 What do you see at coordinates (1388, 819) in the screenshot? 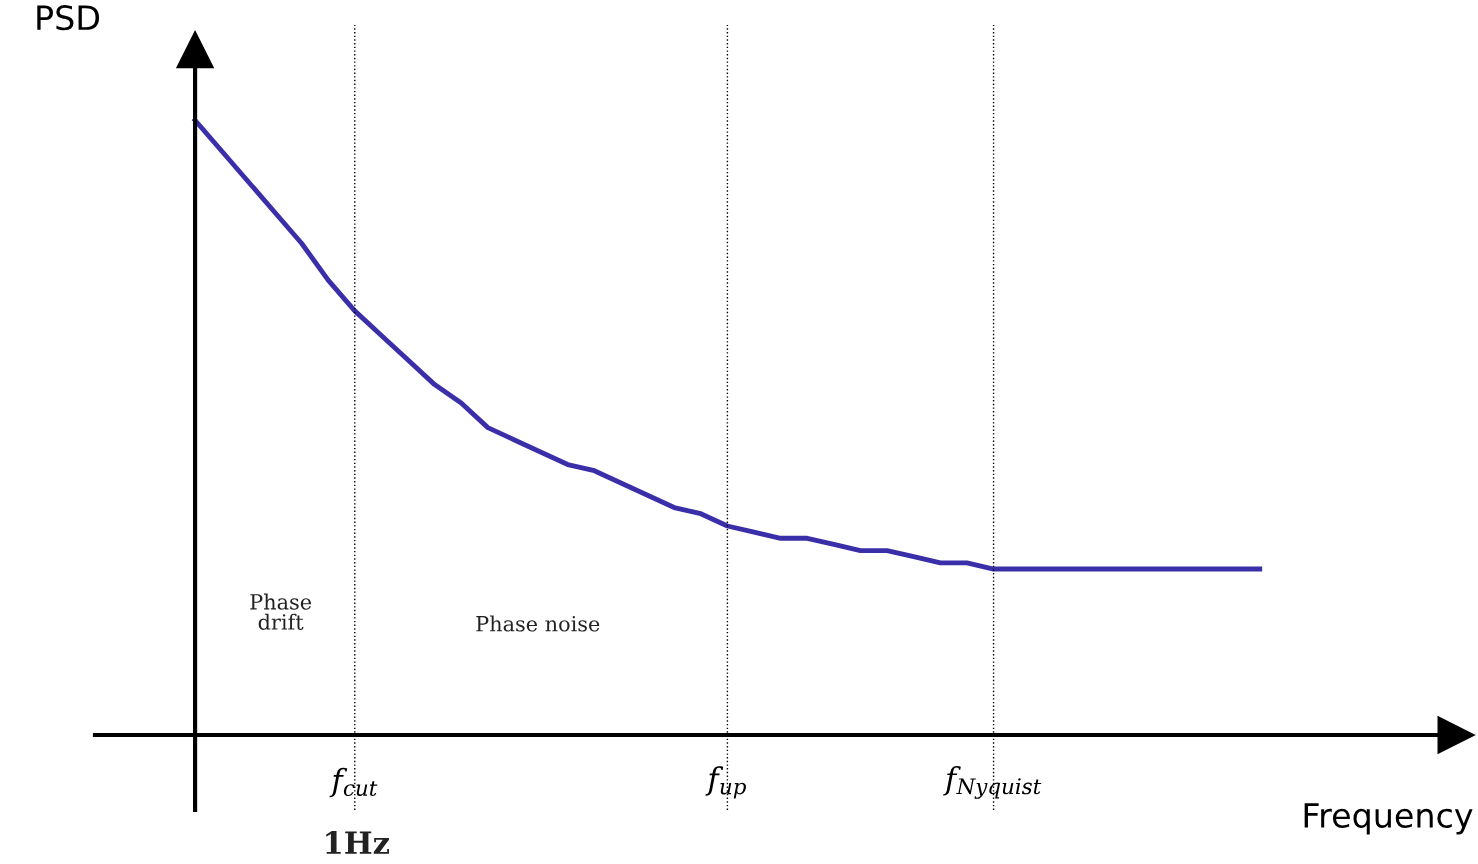
I see `x-axis-title: Frequency` at bounding box center [1388, 819].